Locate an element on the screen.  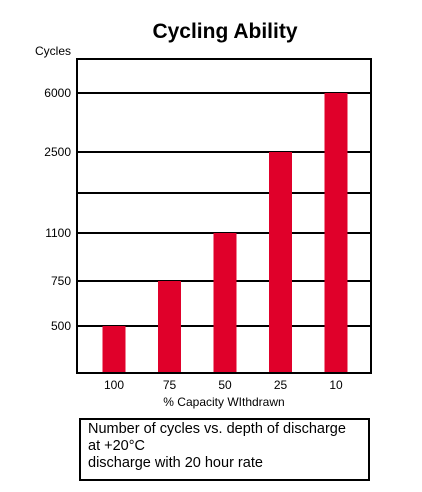
x-tick-label: 50 is located at coordinates (225, 385).